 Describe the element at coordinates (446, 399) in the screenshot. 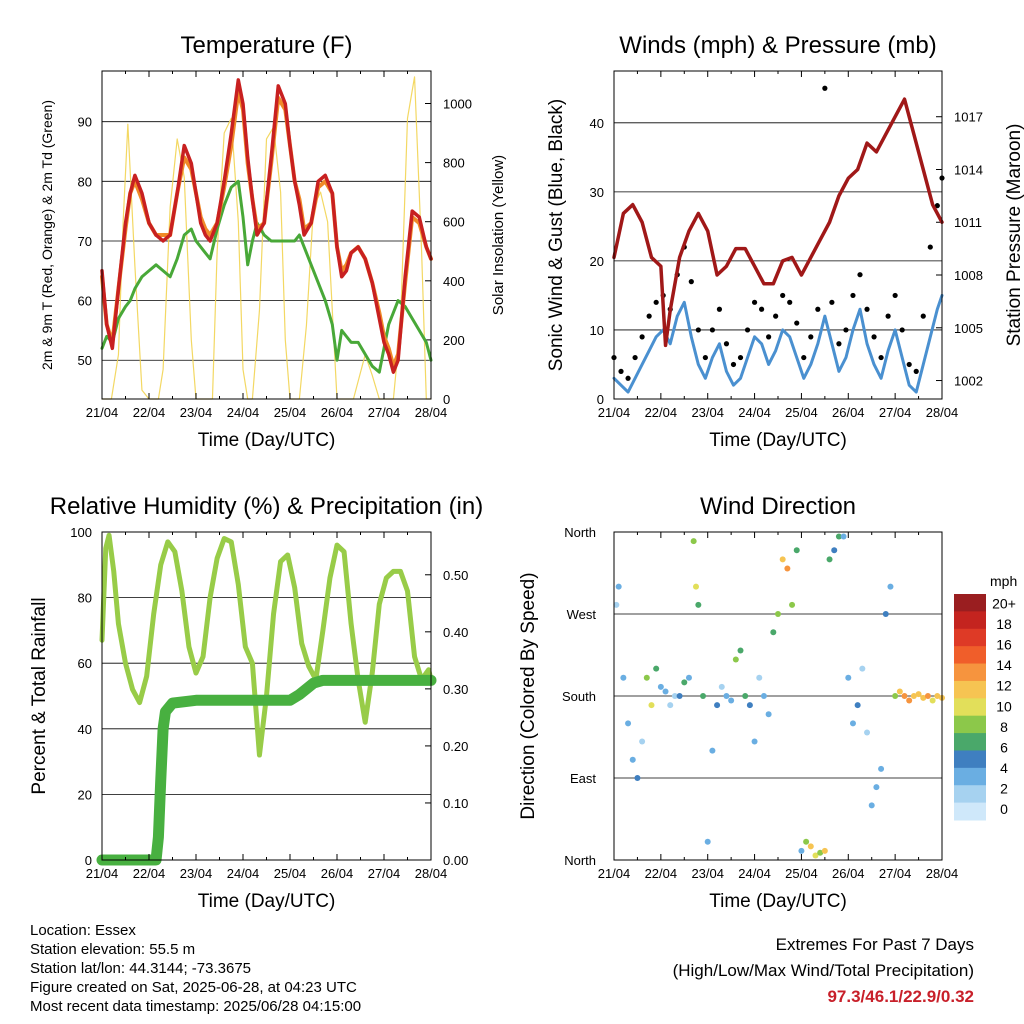

I see `y2-tick-label: 0` at that location.